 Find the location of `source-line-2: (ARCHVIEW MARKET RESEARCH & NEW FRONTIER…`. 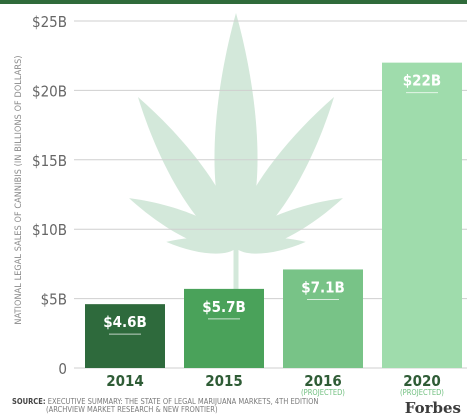

source-line-2: (ARCHVIEW MARKET RESEARCH & NEW FRONTIER… is located at coordinates (132, 409).